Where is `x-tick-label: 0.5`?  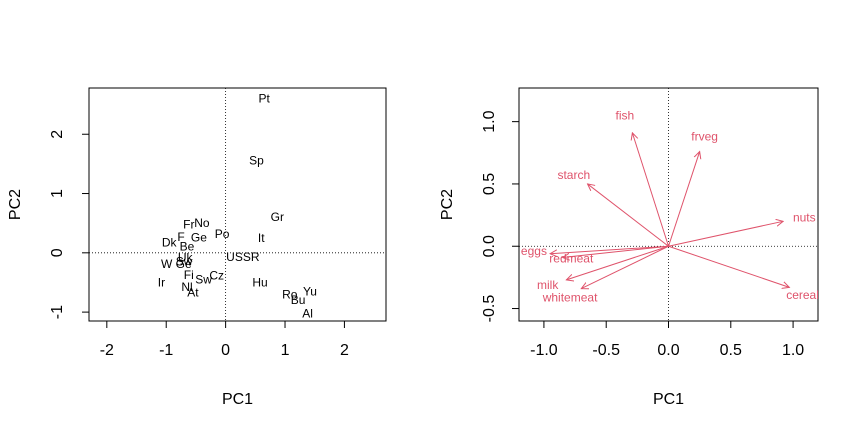 x-tick-label: 0.5 is located at coordinates (731, 350).